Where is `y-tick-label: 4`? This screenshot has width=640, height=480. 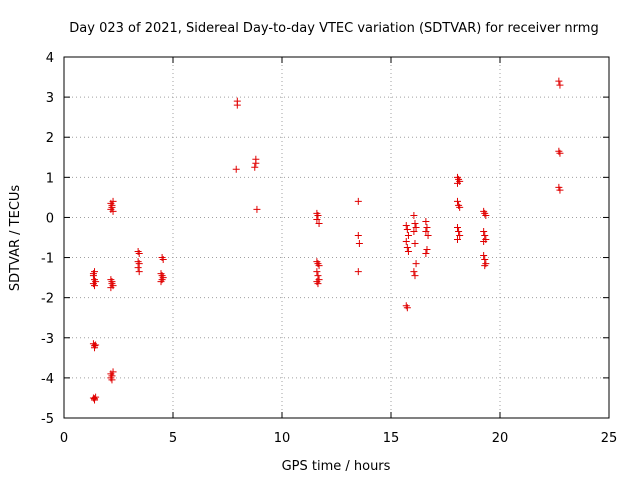 y-tick-label: 4 is located at coordinates (50, 58).